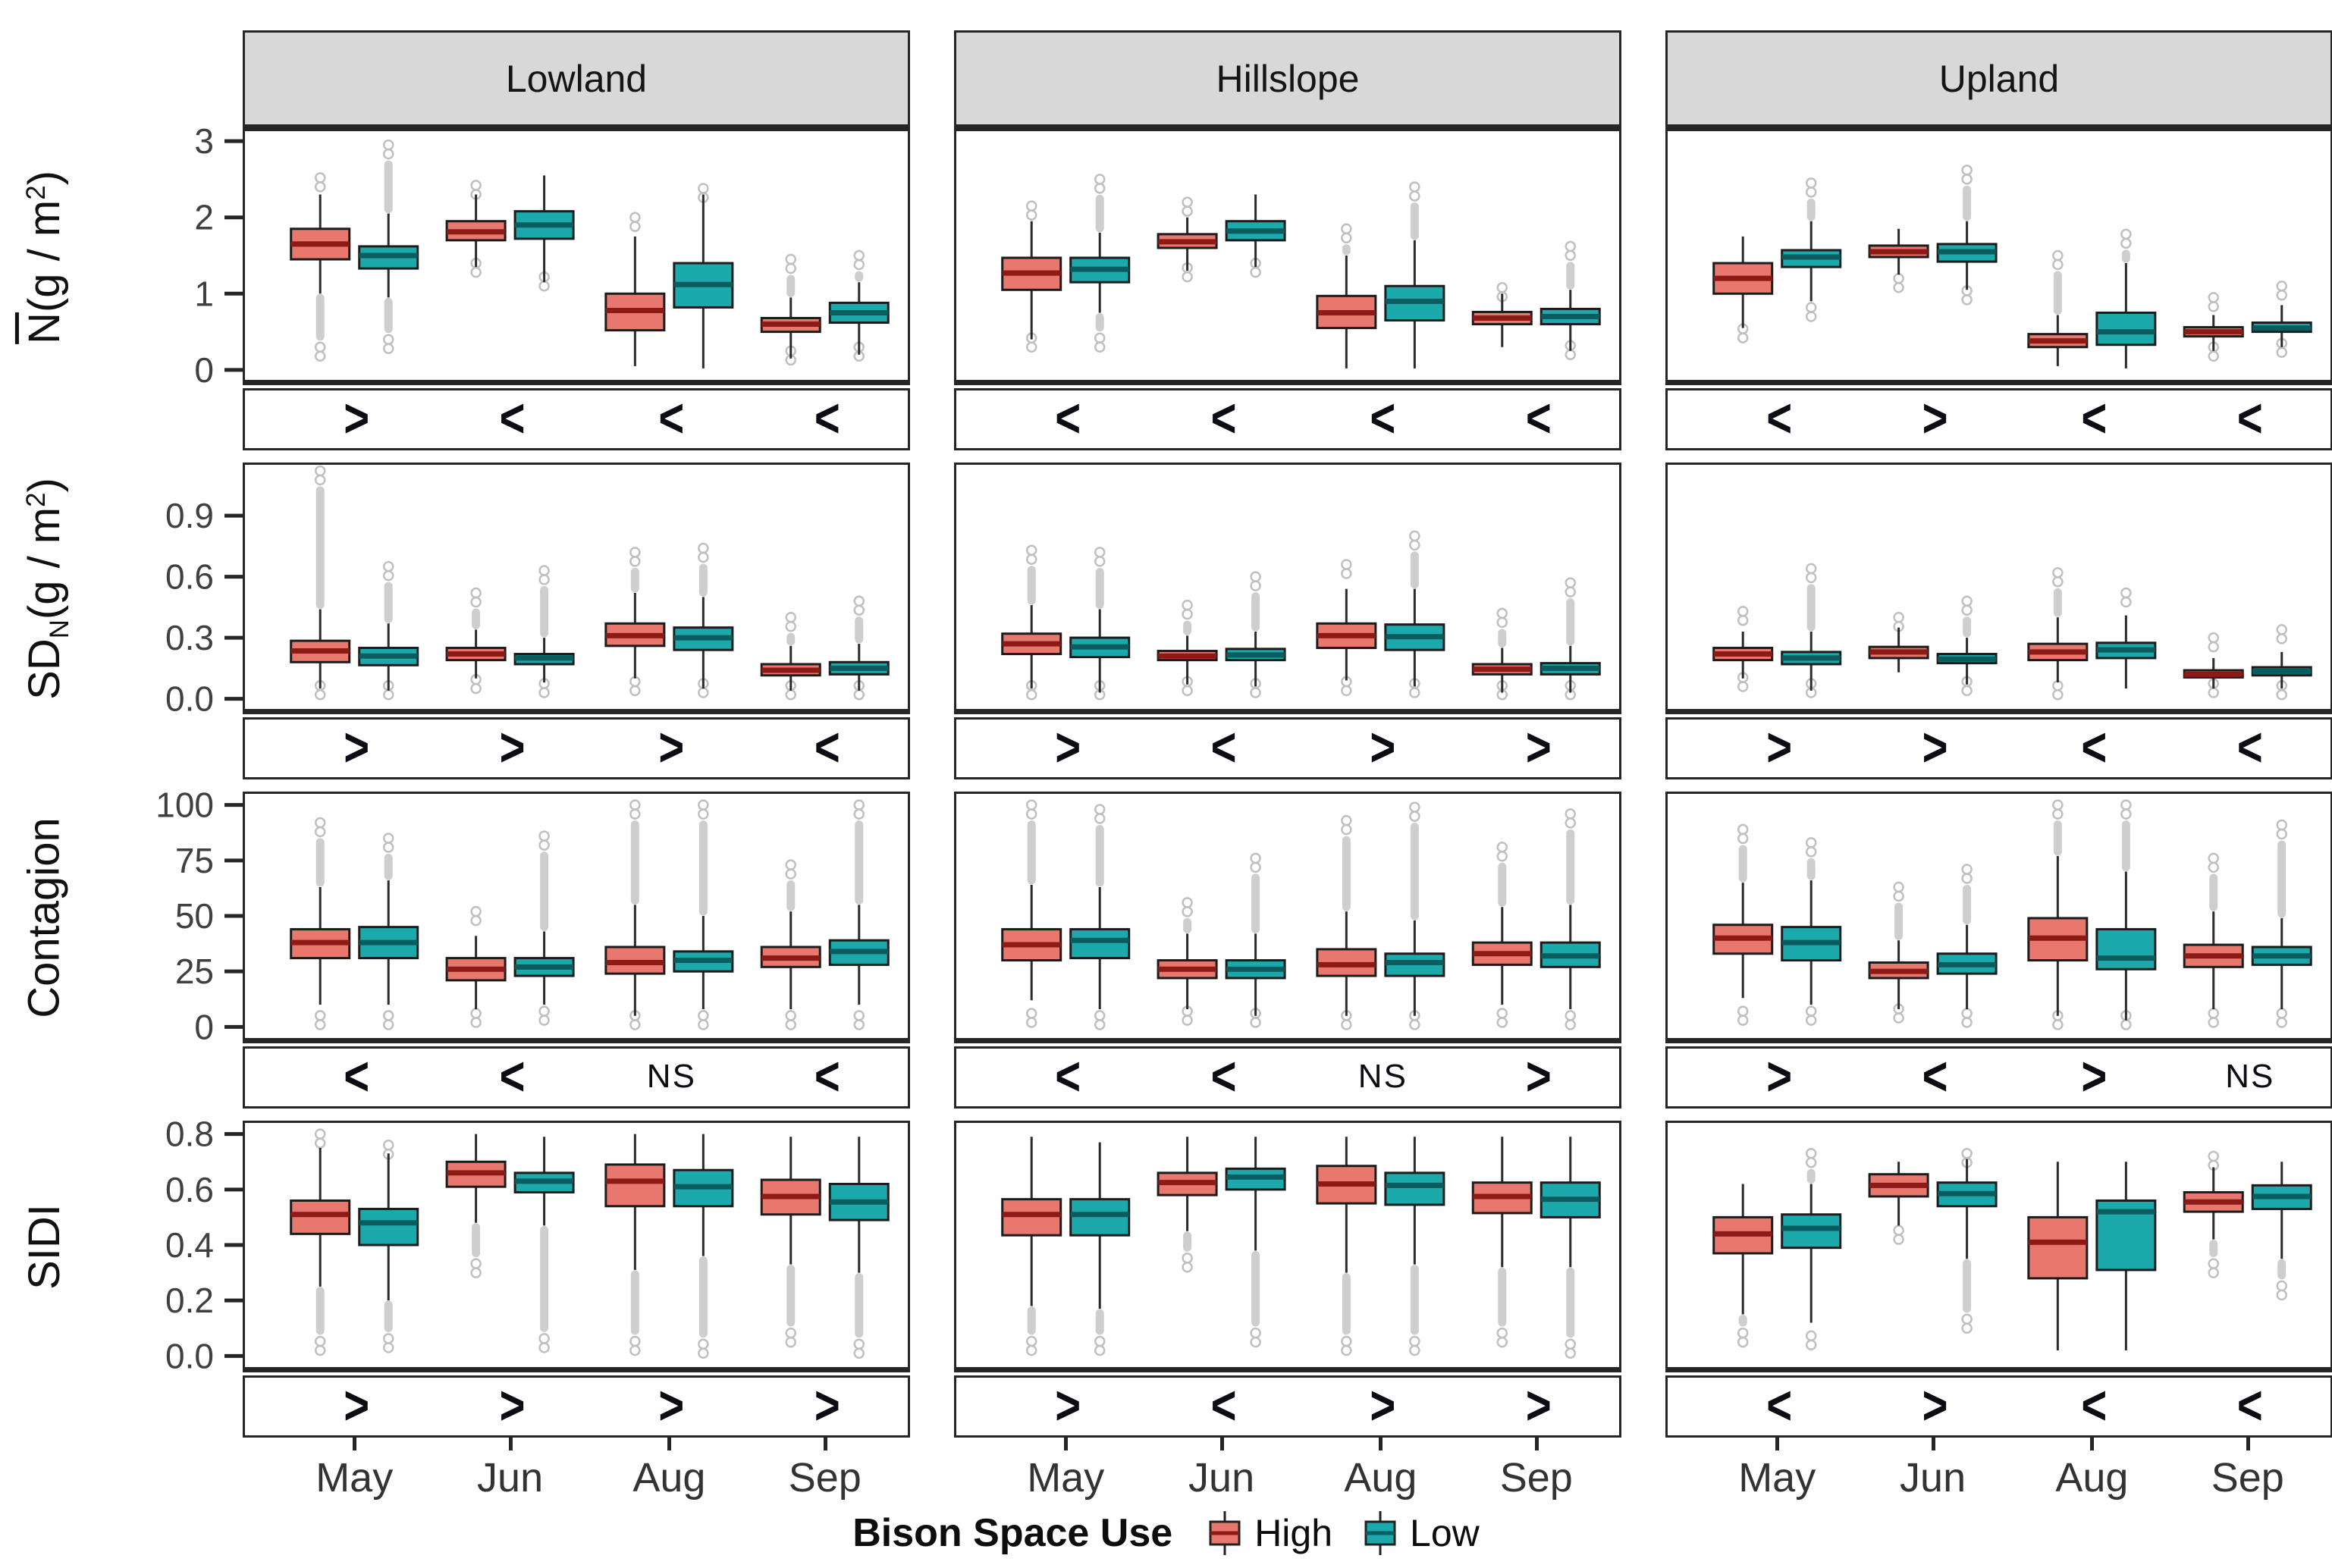 This screenshot has width=2332, height=1568. I want to click on boxplot-panel-hillslope-contagion, so click(1288, 918).